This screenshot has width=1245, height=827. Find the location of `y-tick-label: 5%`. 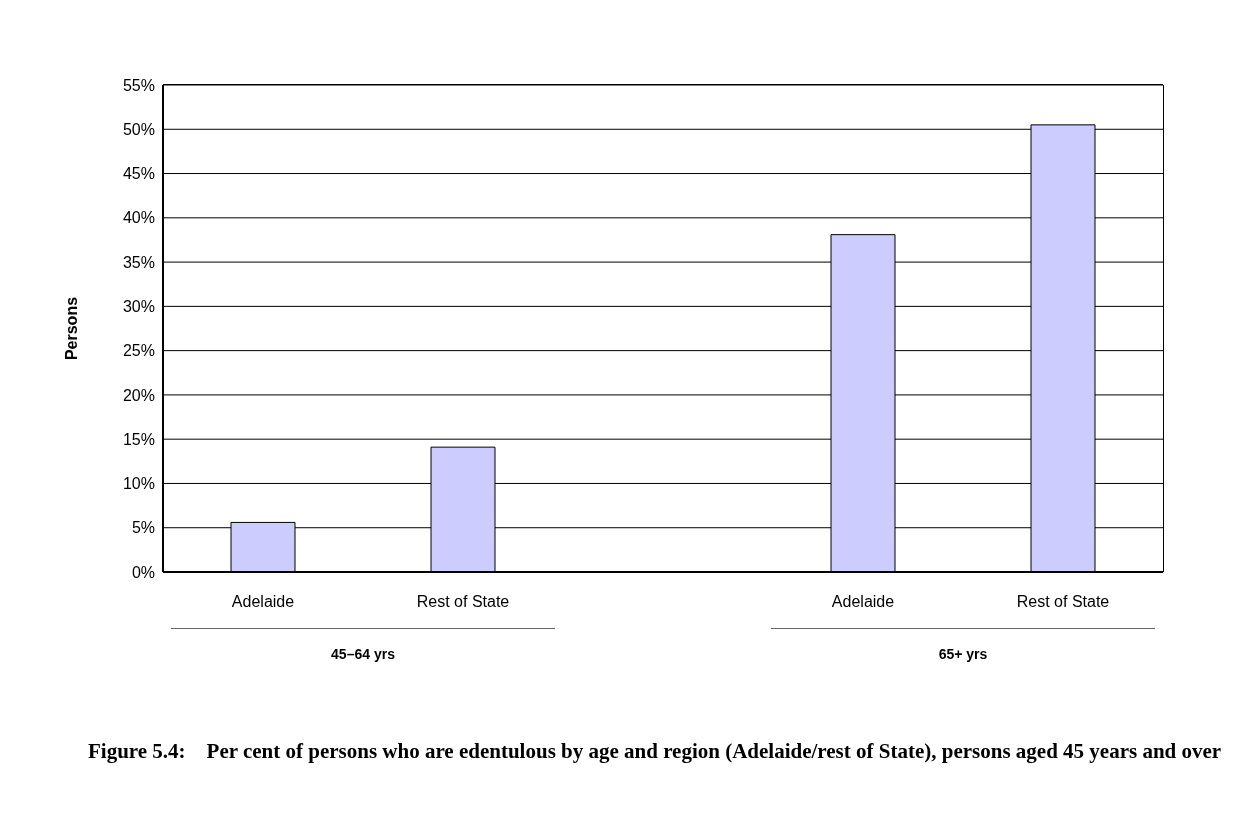

y-tick-label: 5% is located at coordinates (143, 528).